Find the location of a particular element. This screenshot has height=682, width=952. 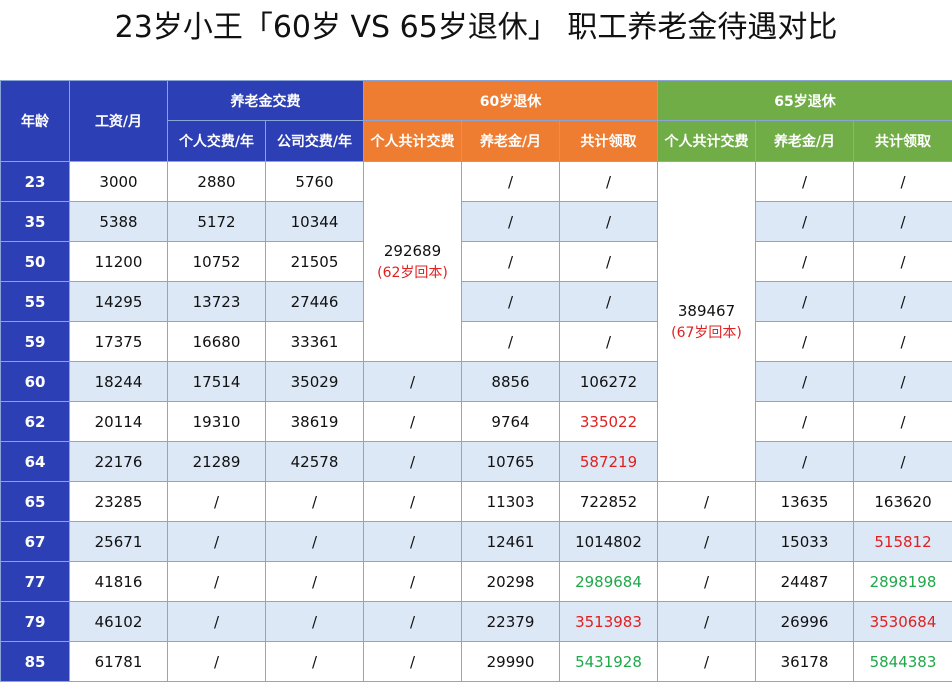

header-r65-pension-monthly: 养老金/月 is located at coordinates (805, 141).